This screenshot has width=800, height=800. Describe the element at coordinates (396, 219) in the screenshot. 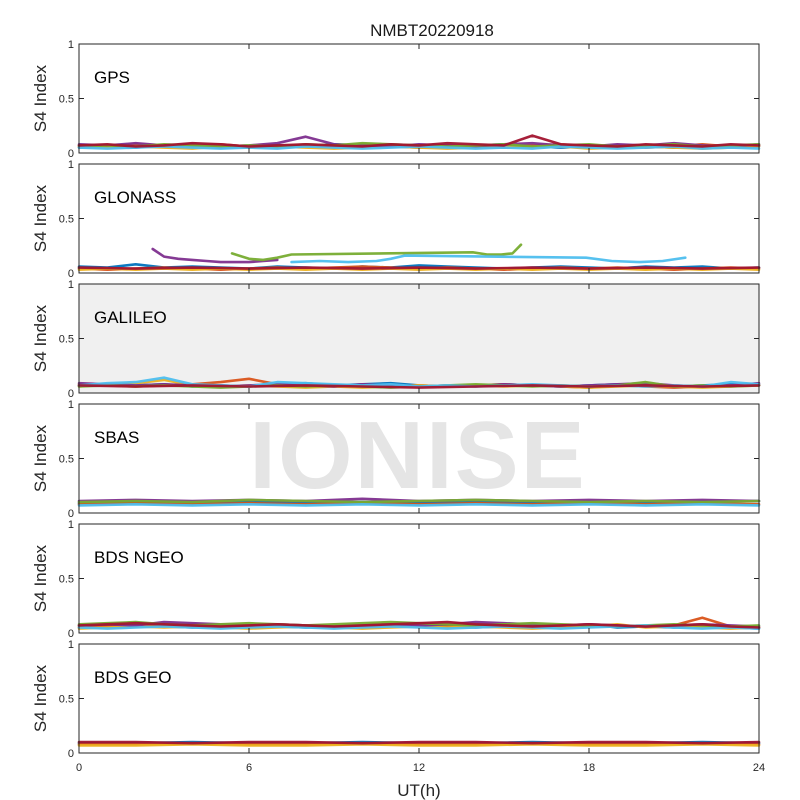

I see `panel-1: 0 0.5 1 GLONASS S4 Index` at that location.